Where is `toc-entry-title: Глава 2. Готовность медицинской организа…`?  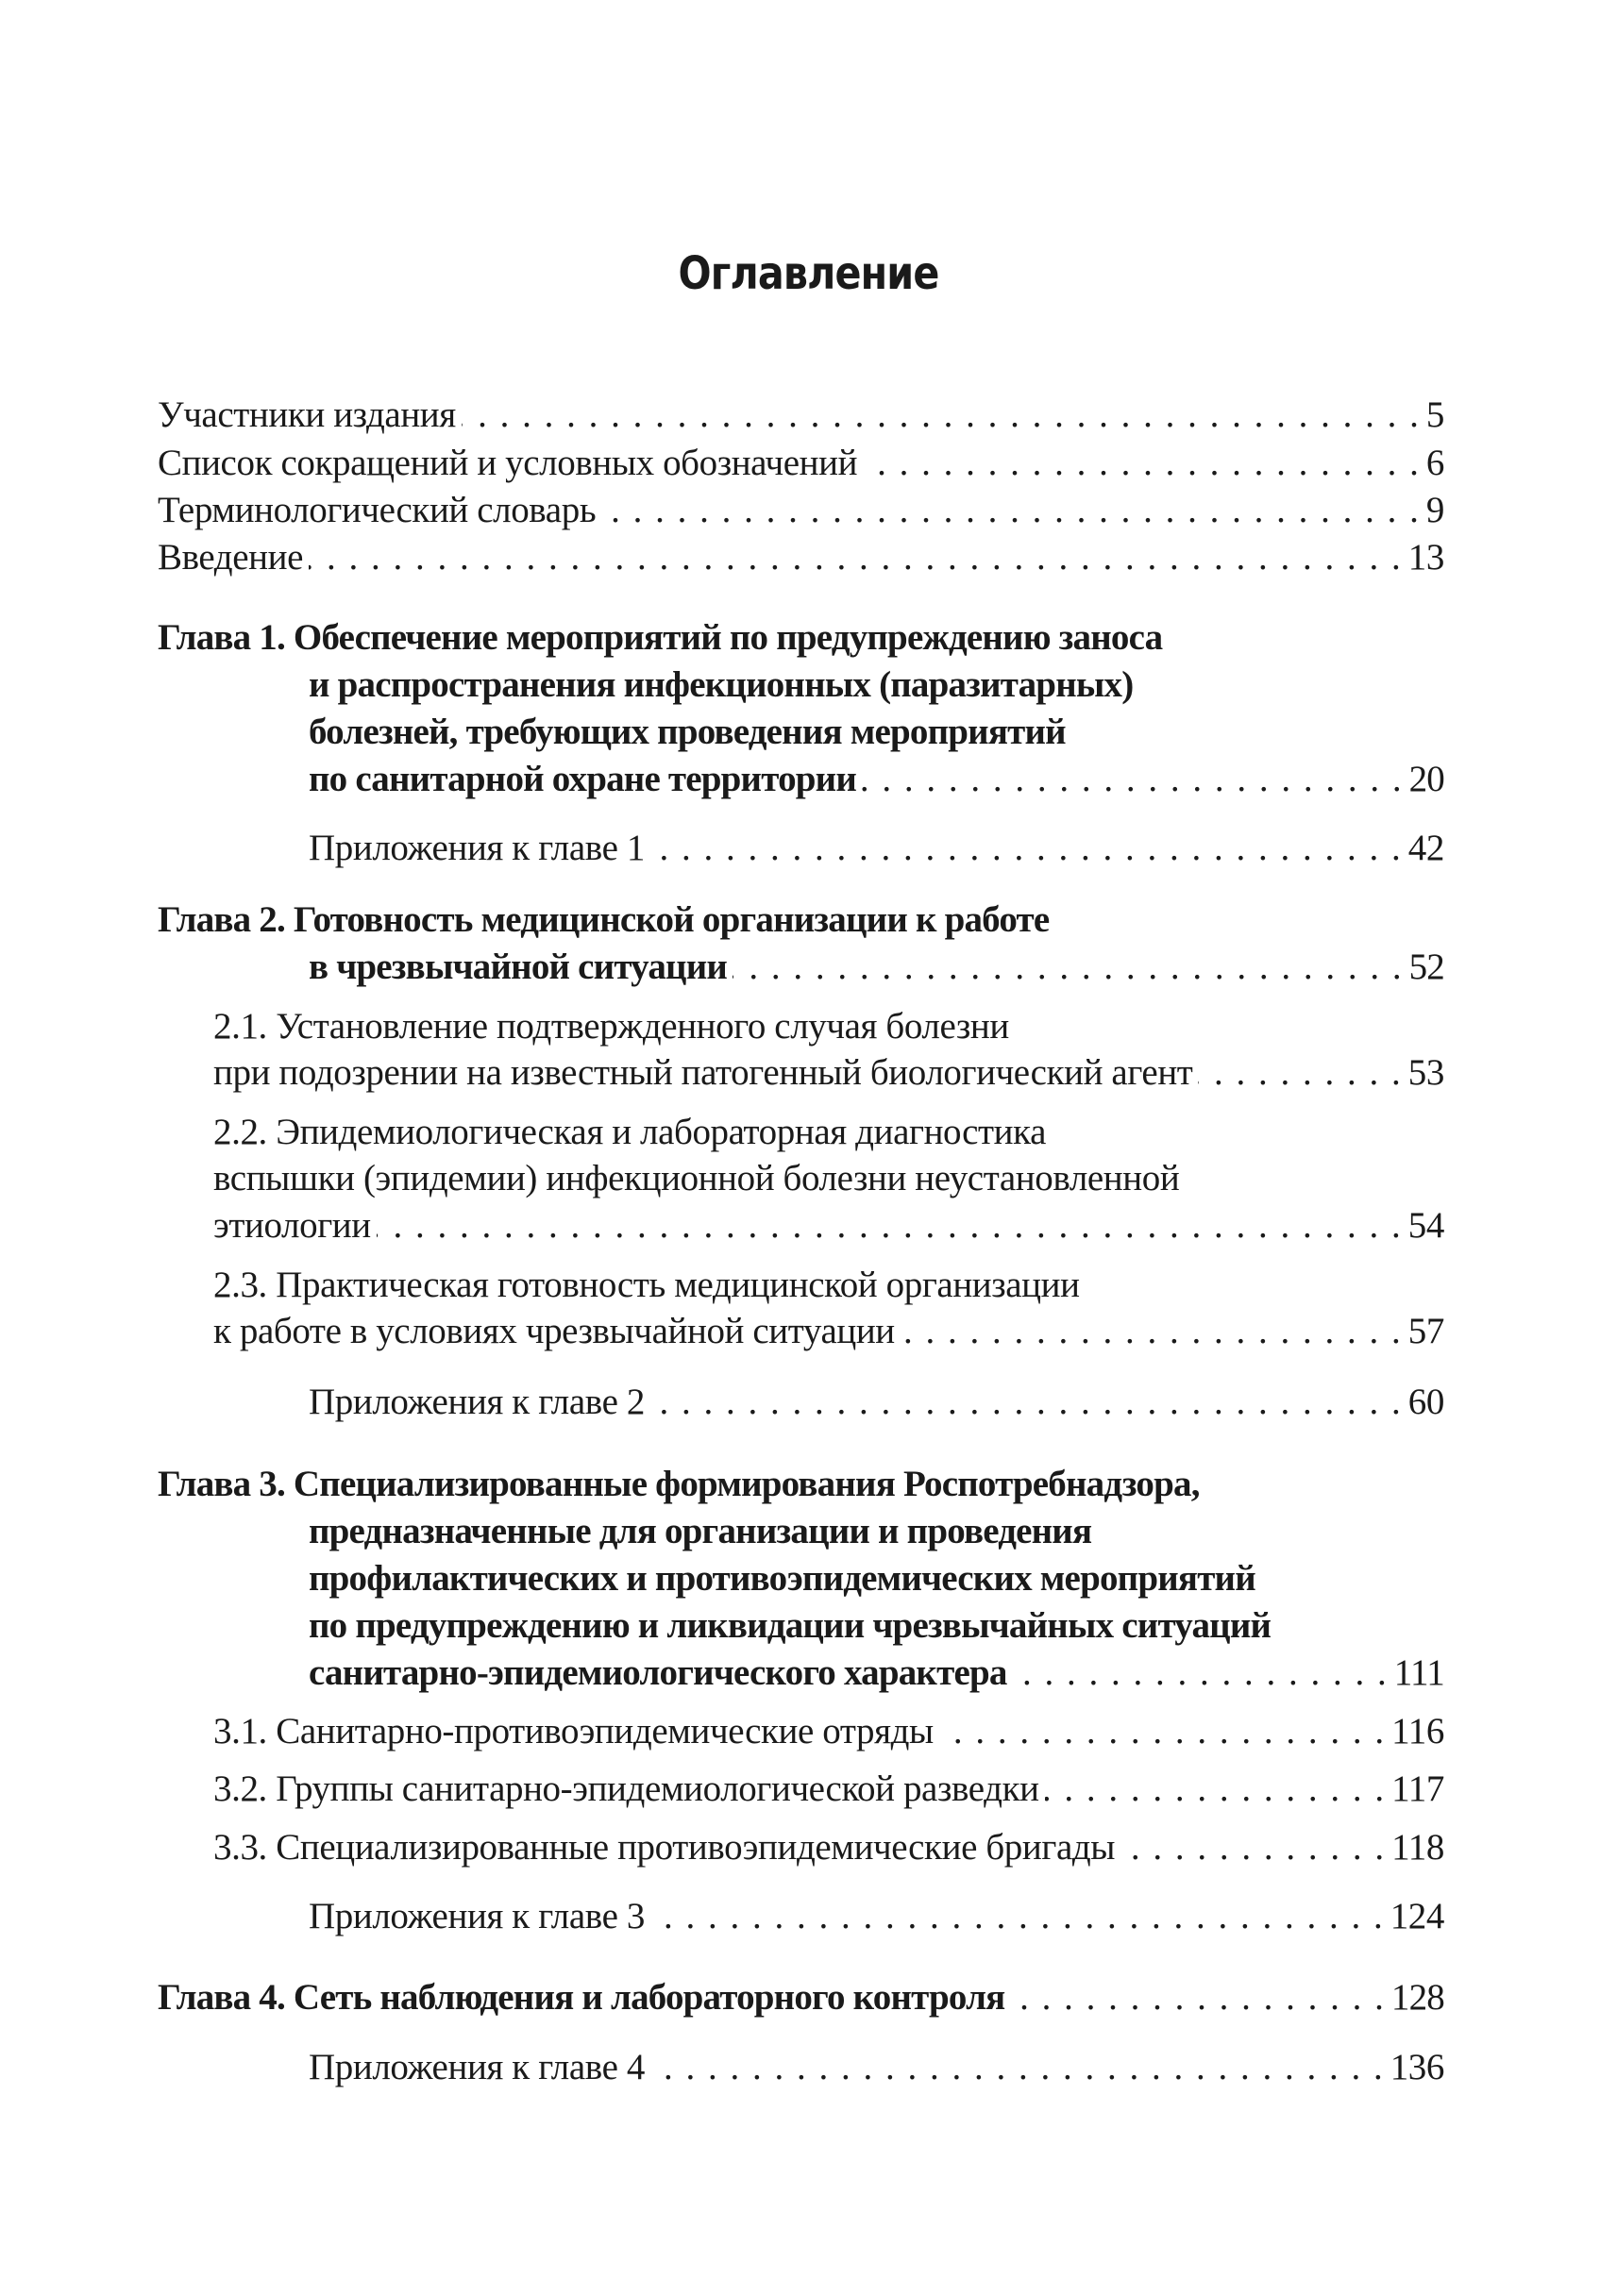 toc-entry-title: Глава 2. Готовность медицинской организа… is located at coordinates (604, 919).